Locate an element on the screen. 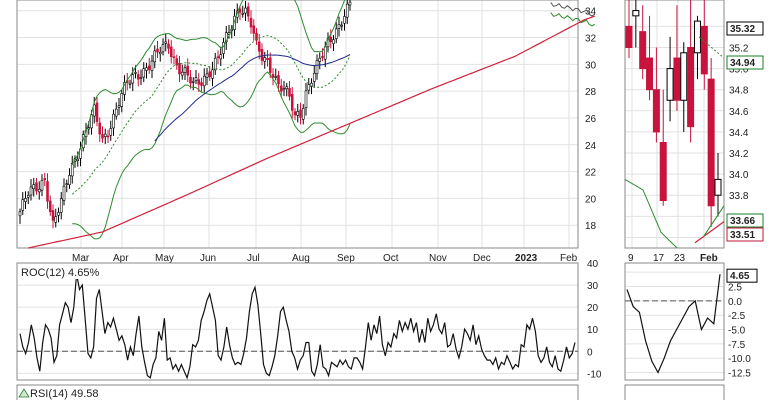  last-value-label: 33.66 is located at coordinates (742, 221).